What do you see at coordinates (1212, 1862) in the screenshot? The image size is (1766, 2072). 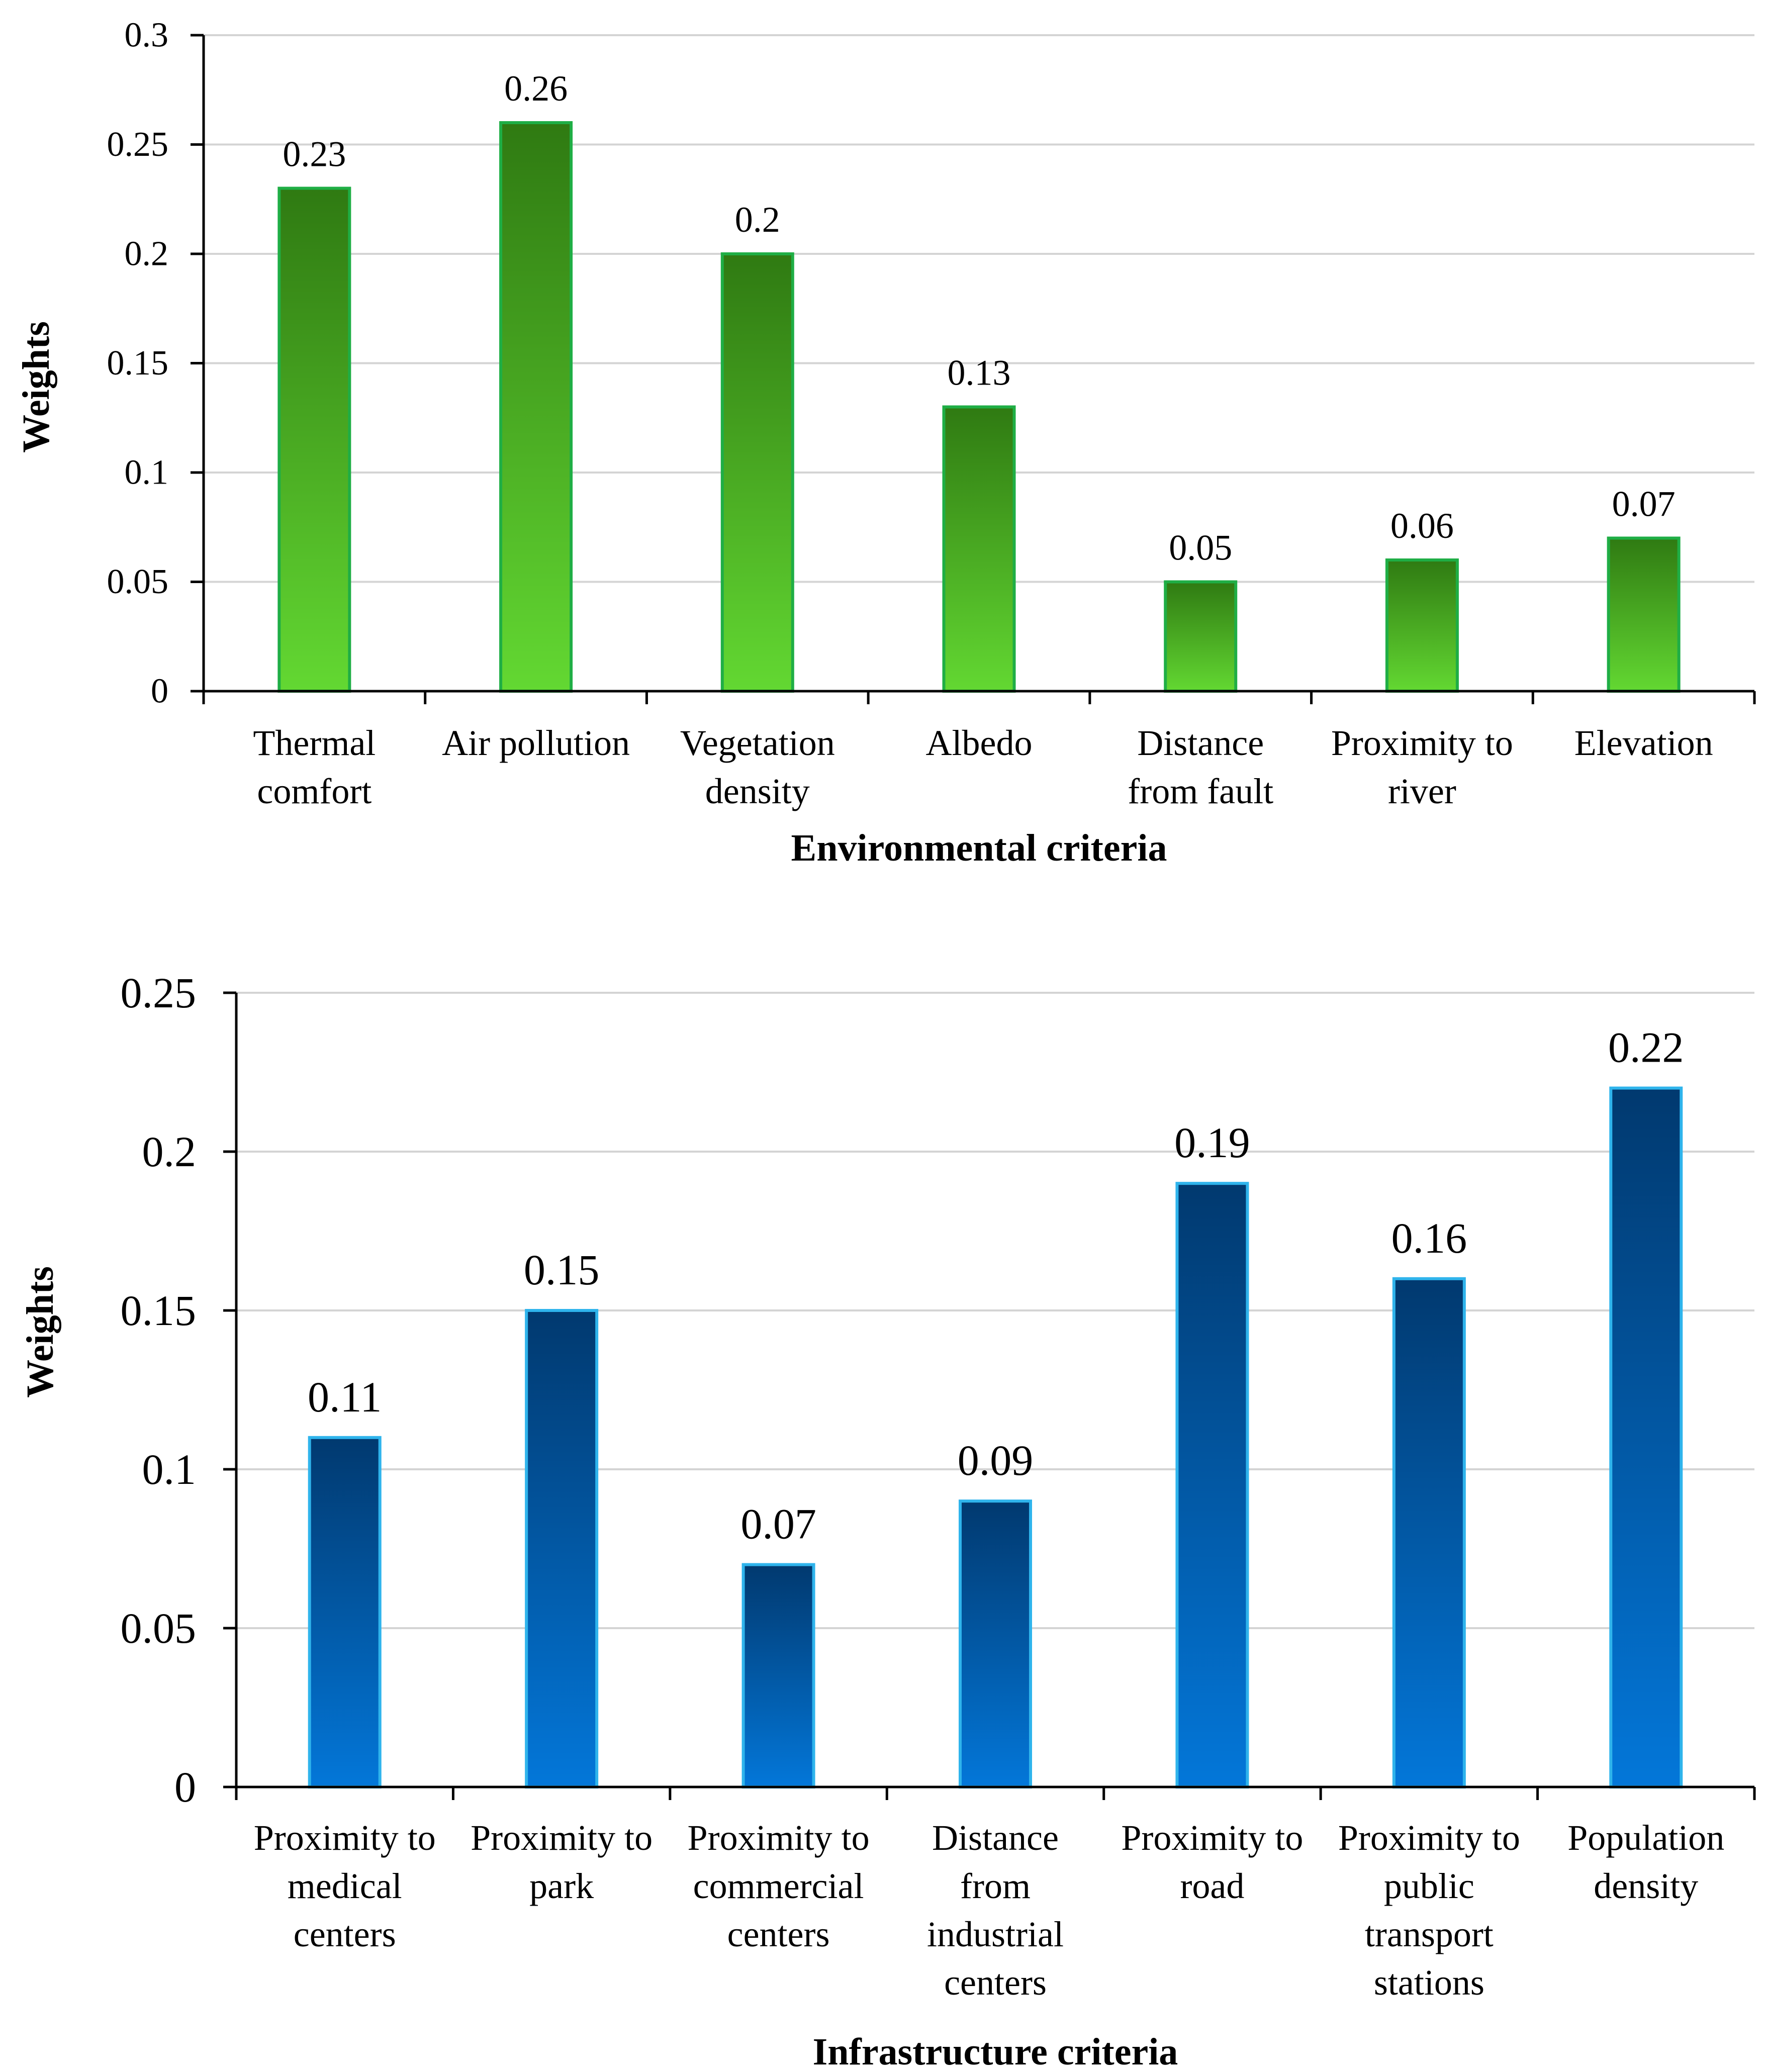 I see `infra-category-label: Proximity to road` at bounding box center [1212, 1862].